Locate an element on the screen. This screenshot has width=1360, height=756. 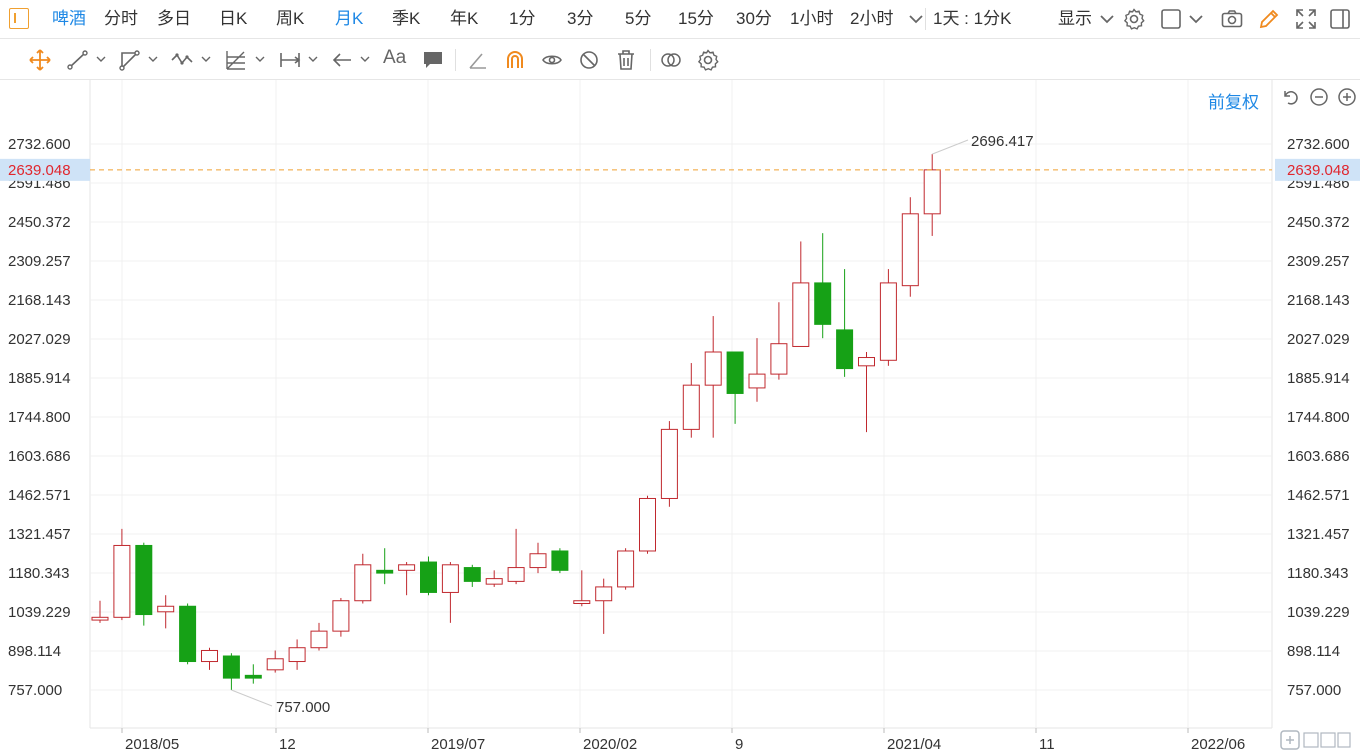
eye-lock-icon is located at coordinates (552, 60).